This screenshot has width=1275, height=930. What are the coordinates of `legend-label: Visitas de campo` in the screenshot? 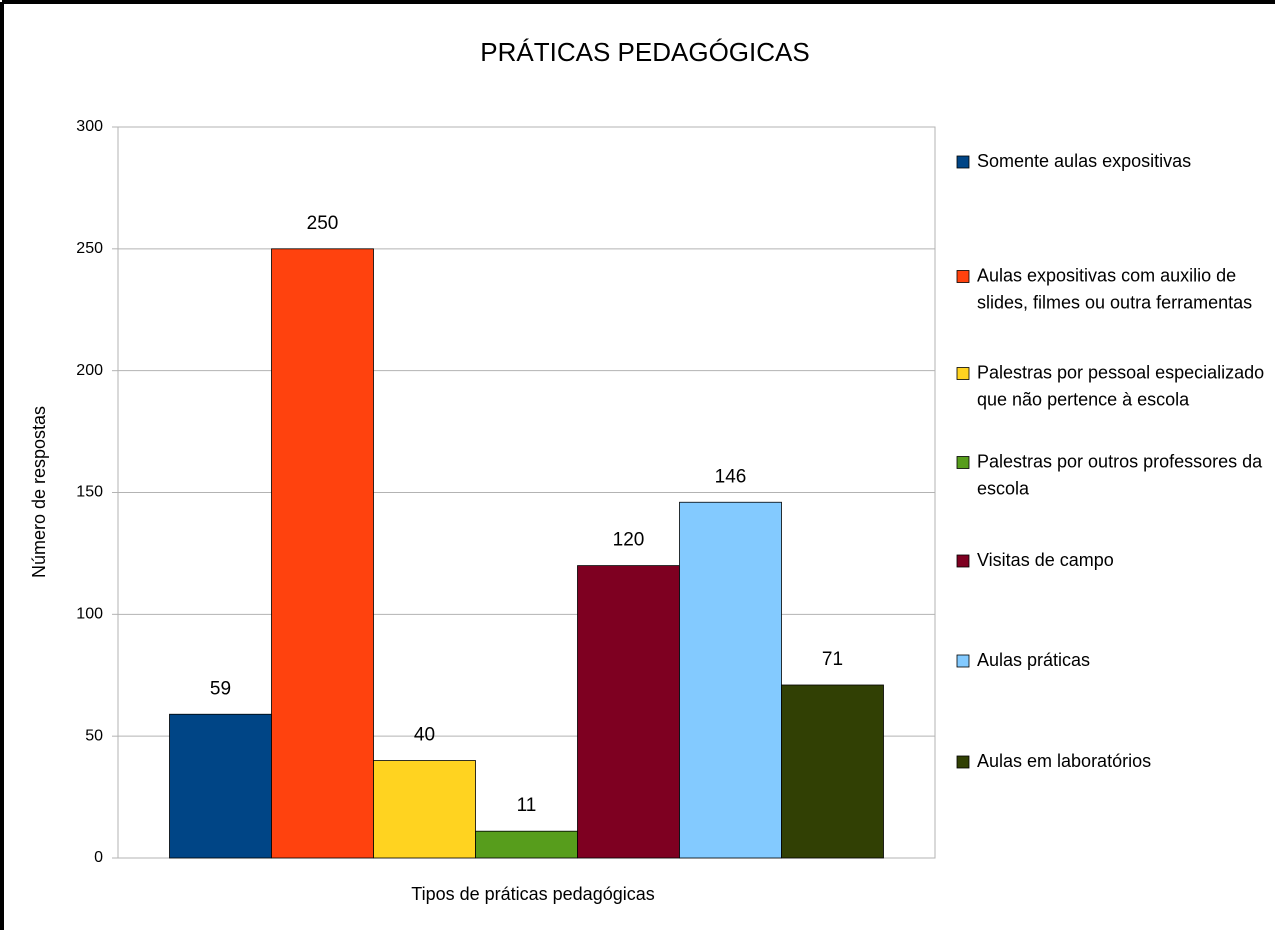 It's located at (1045, 560).